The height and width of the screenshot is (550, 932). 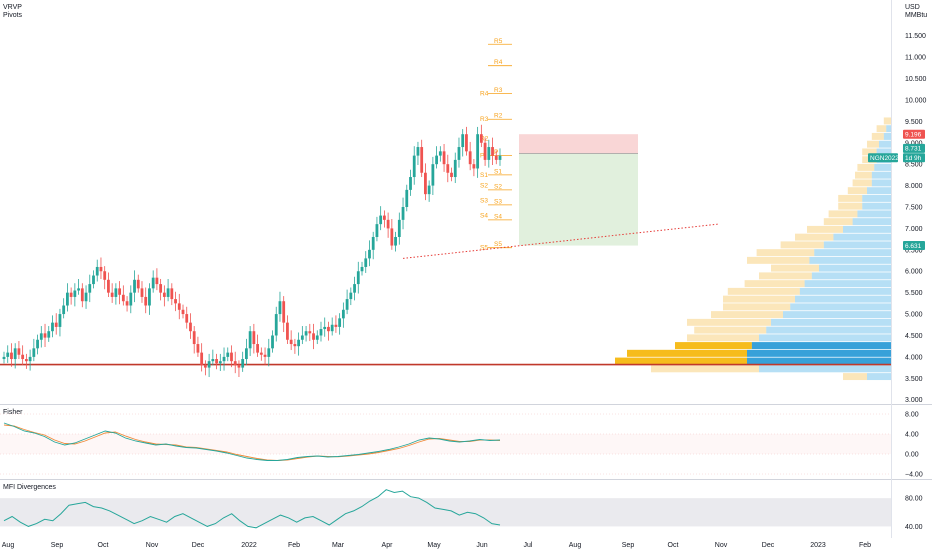 I want to click on price-tick-label: 7.500, so click(x=914, y=208).